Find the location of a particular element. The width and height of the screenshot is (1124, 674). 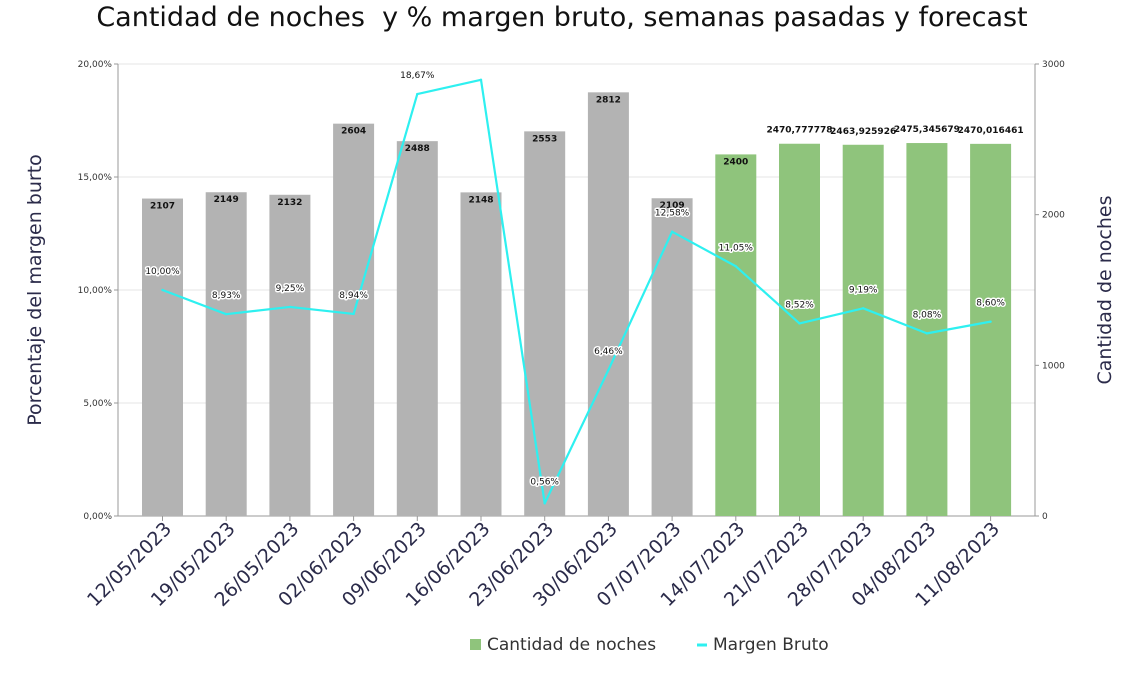

line-data-label: 11,05% is located at coordinates (736, 248).